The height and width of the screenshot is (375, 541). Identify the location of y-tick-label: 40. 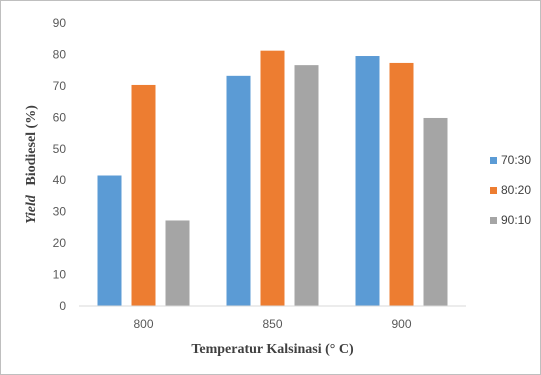
(60, 180).